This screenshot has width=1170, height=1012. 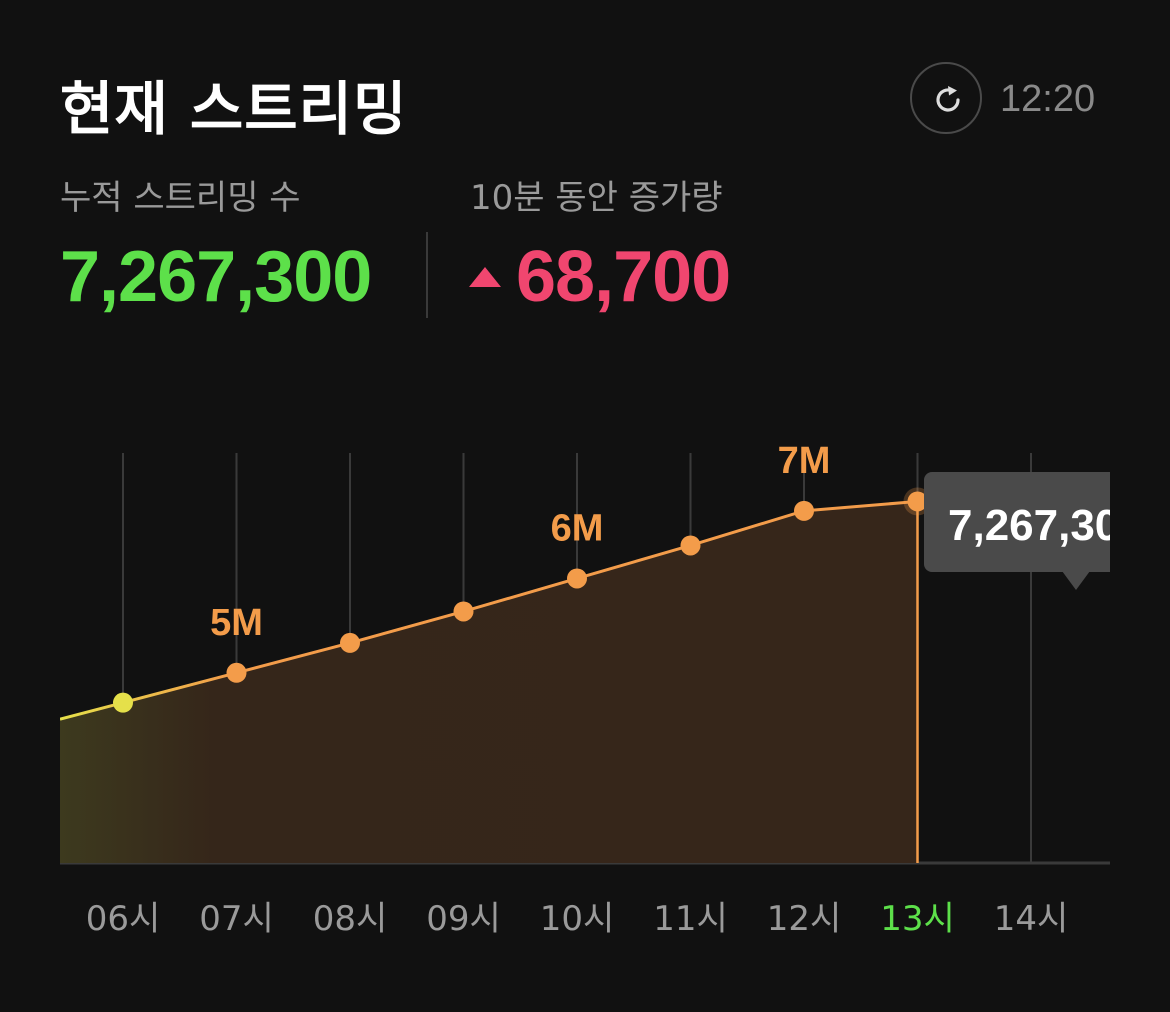 I want to click on x-tick-label: 06시, so click(x=123, y=919).